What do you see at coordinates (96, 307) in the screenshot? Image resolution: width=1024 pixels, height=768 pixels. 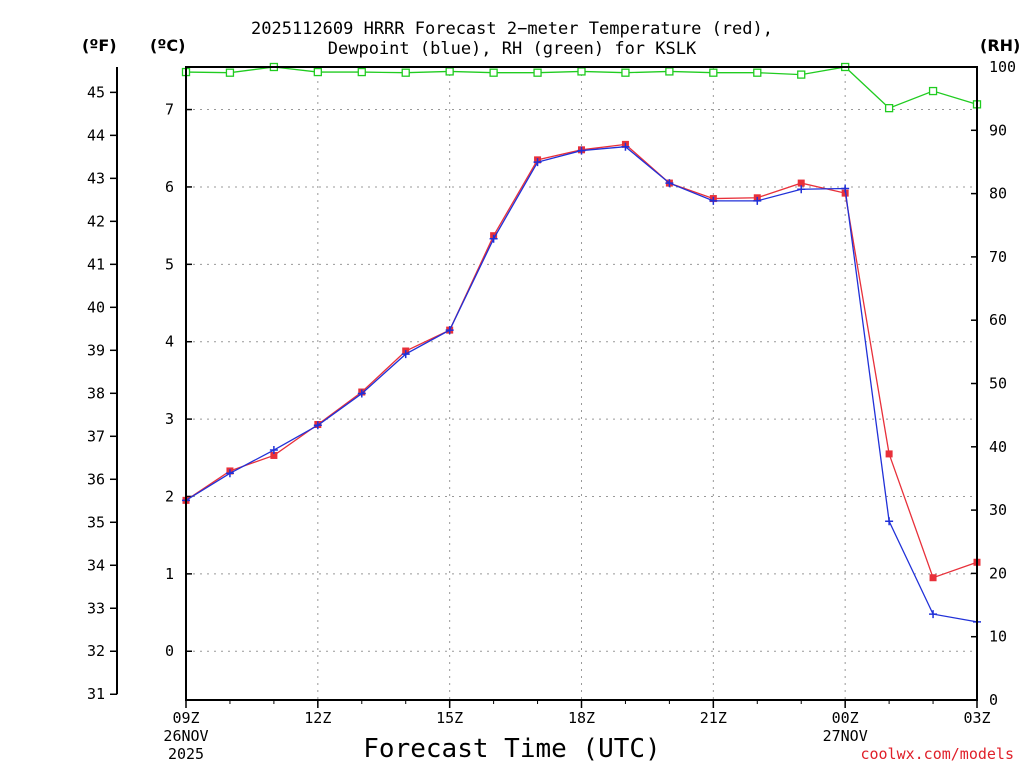 I see `fahrenheit-tick-label: 40` at bounding box center [96, 307].